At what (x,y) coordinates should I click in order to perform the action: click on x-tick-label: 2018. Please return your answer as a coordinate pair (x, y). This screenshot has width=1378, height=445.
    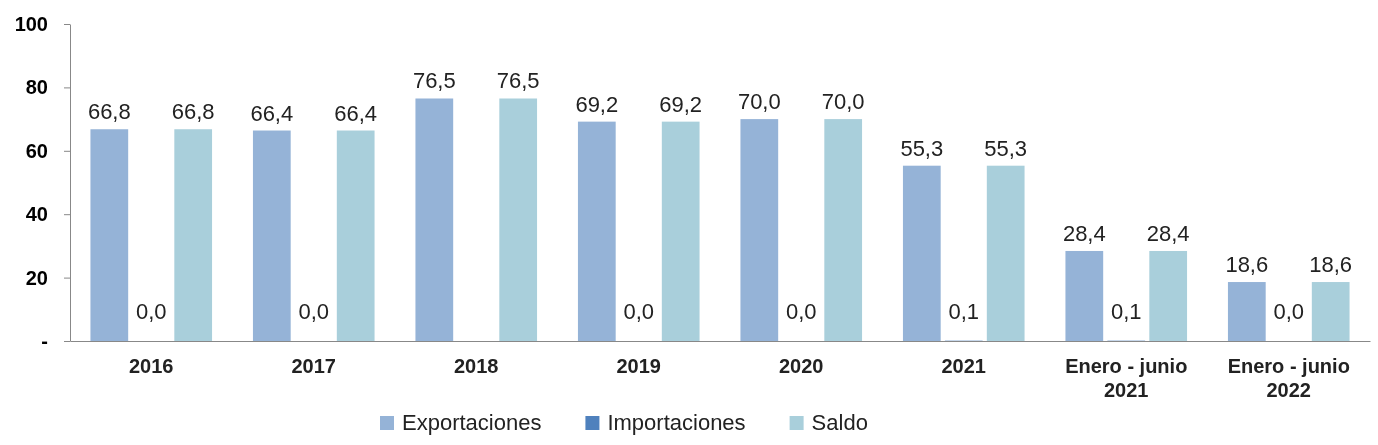
    Looking at the image, I should click on (476, 366).